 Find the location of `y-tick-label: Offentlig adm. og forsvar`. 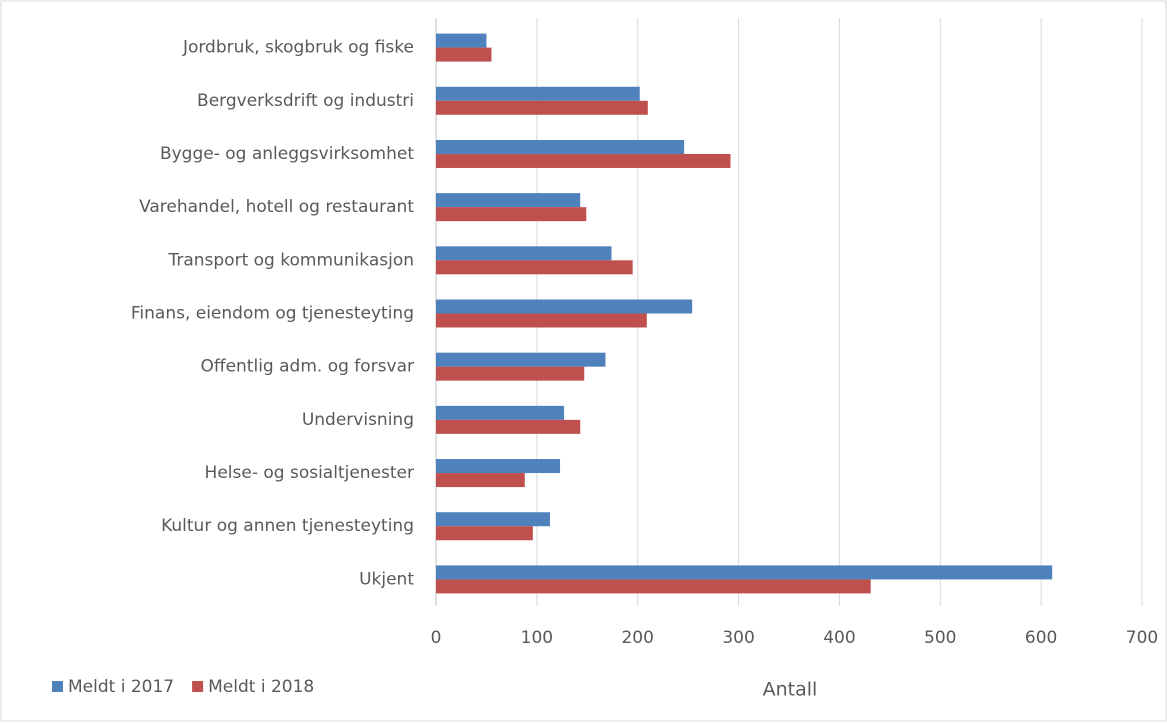

y-tick-label: Offentlig adm. og forsvar is located at coordinates (307, 367).